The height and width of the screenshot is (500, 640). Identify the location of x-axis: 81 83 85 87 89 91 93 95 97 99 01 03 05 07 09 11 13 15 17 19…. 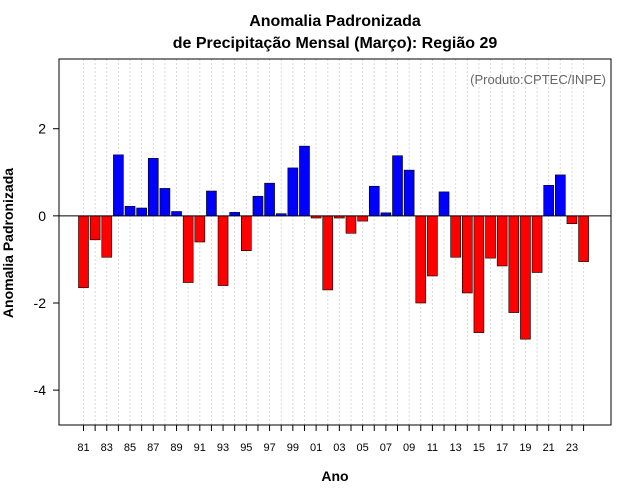
(331, 439).